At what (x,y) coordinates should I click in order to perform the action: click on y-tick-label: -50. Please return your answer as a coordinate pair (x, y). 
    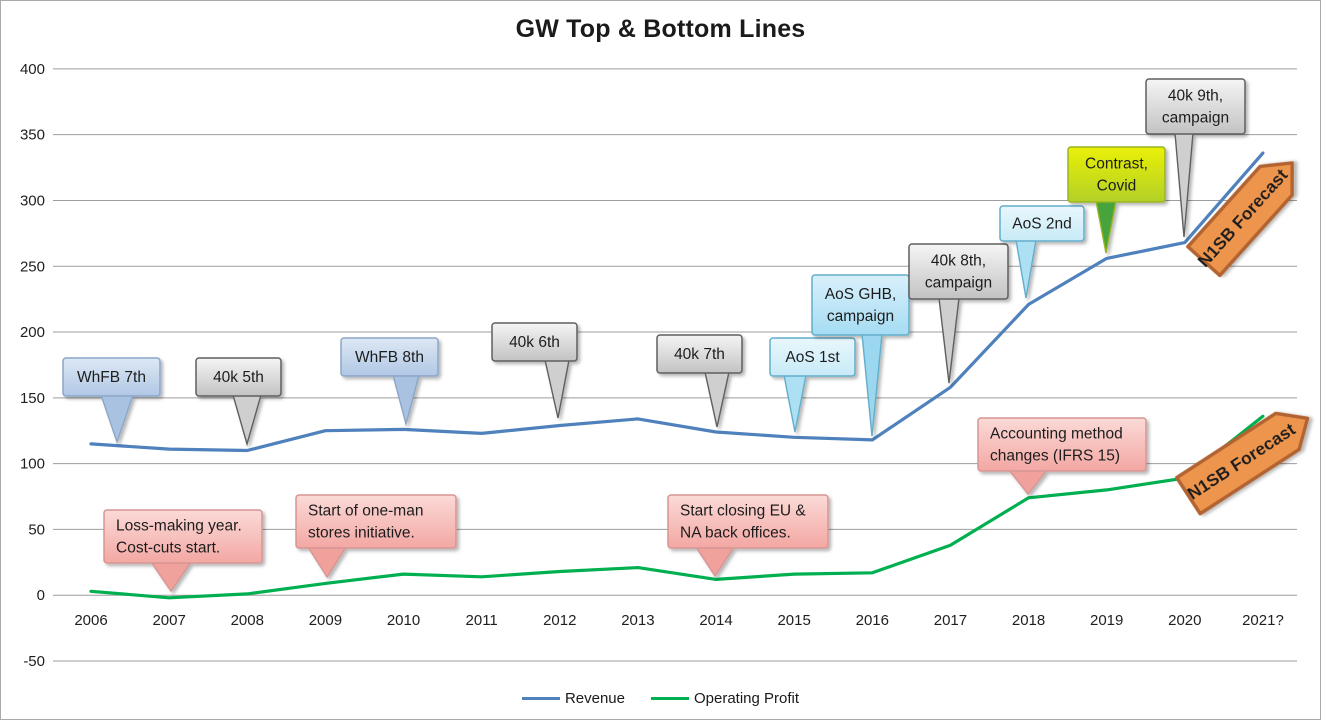
    Looking at the image, I should click on (34, 661).